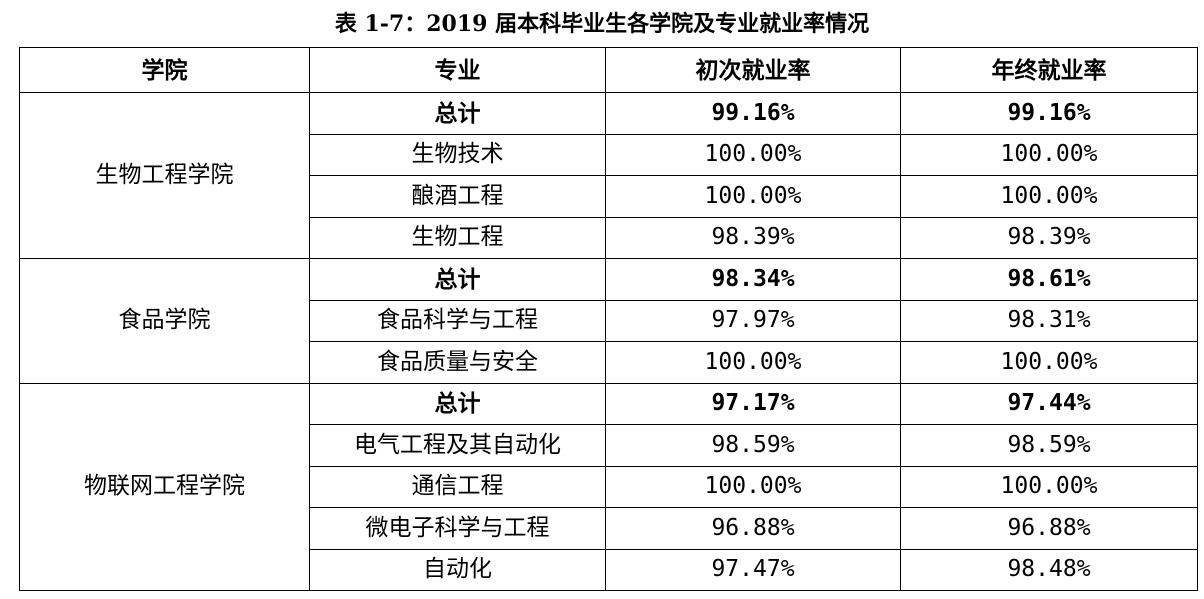 The image size is (1204, 599). I want to click on final-rate-cell: 98.48%, so click(1049, 569).